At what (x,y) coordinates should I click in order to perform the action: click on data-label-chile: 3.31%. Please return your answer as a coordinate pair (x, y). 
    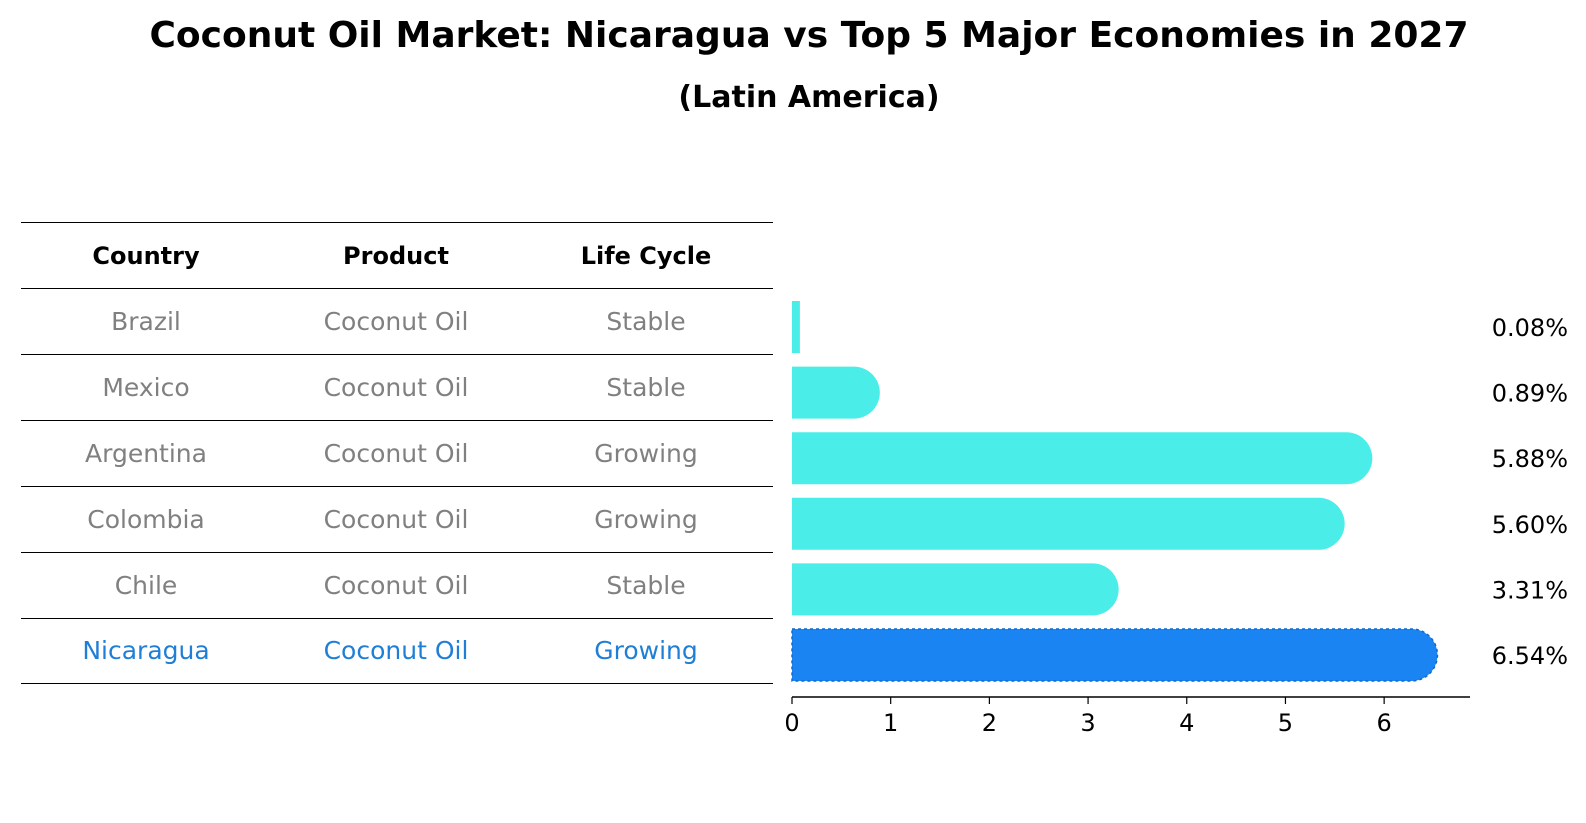
    Looking at the image, I should click on (1530, 590).